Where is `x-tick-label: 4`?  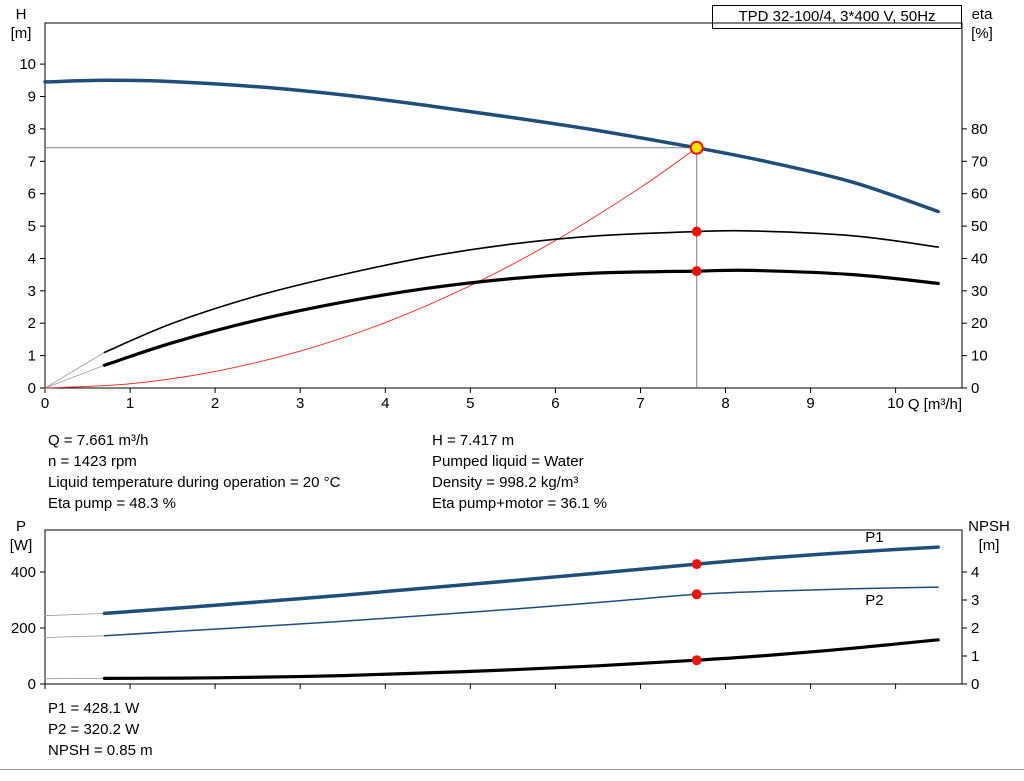 x-tick-label: 4 is located at coordinates (385, 403).